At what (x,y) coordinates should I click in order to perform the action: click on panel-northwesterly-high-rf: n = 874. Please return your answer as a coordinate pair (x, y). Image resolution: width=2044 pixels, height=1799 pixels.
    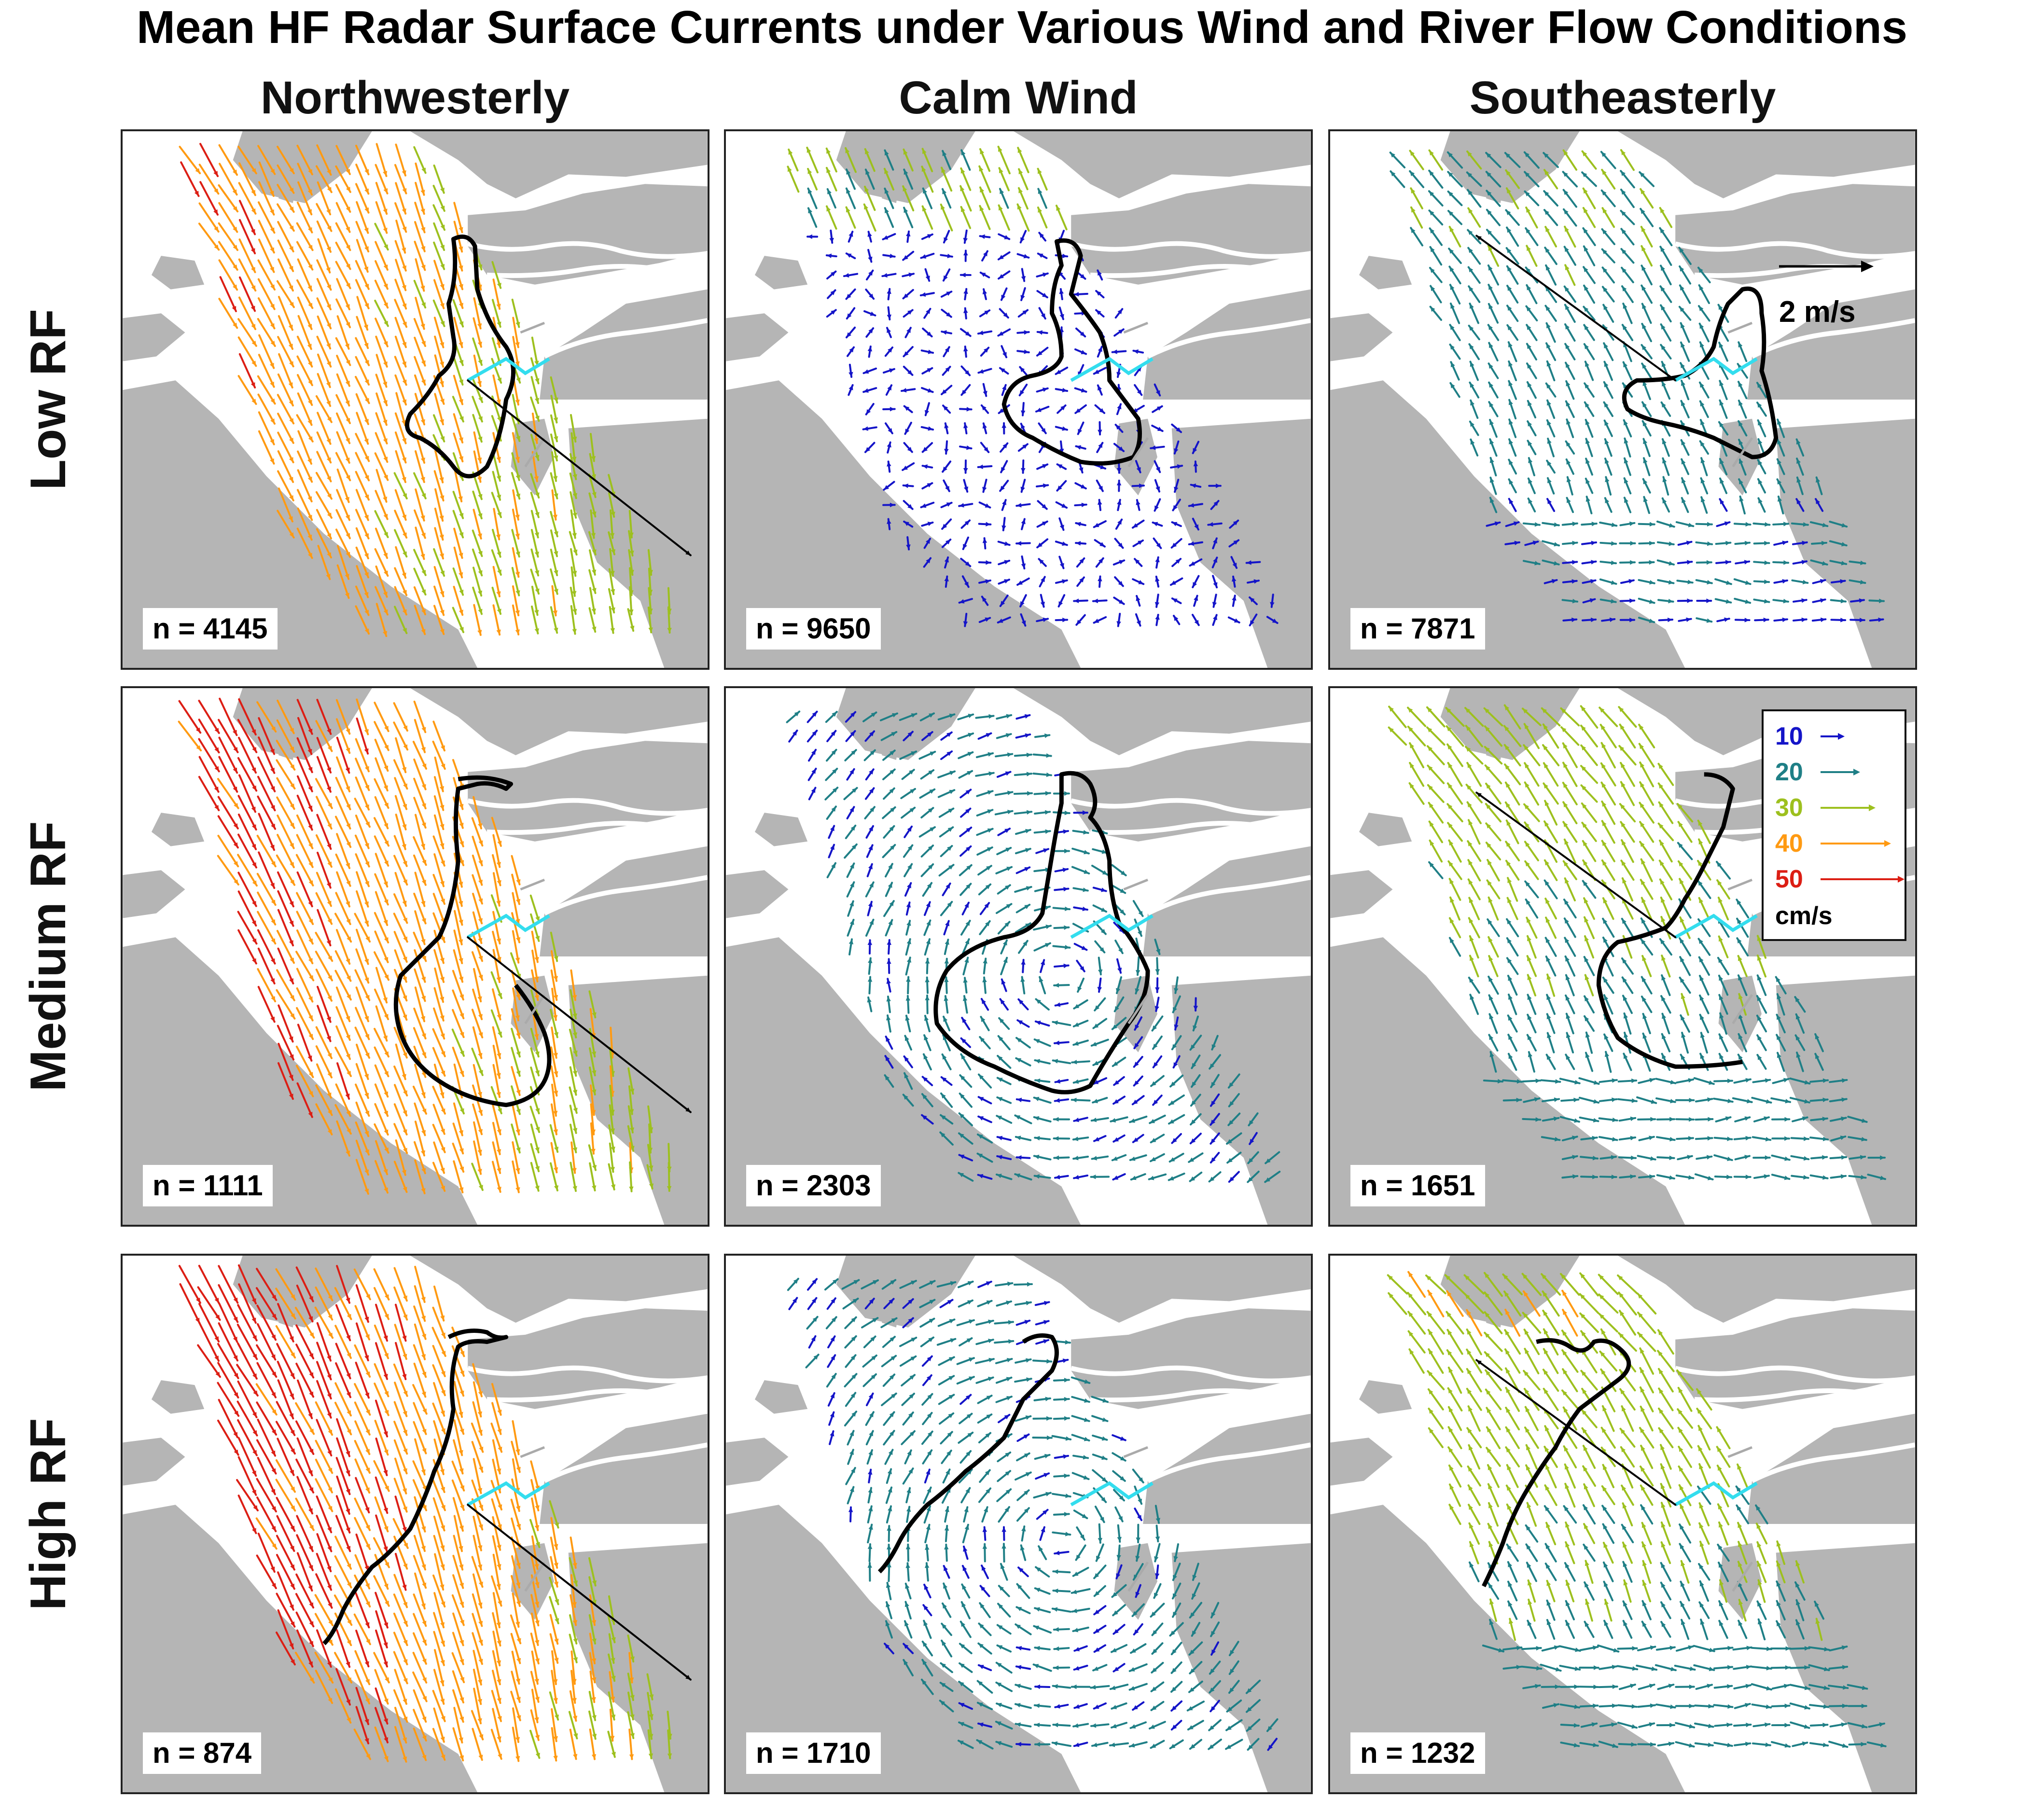
    Looking at the image, I should click on (415, 1524).